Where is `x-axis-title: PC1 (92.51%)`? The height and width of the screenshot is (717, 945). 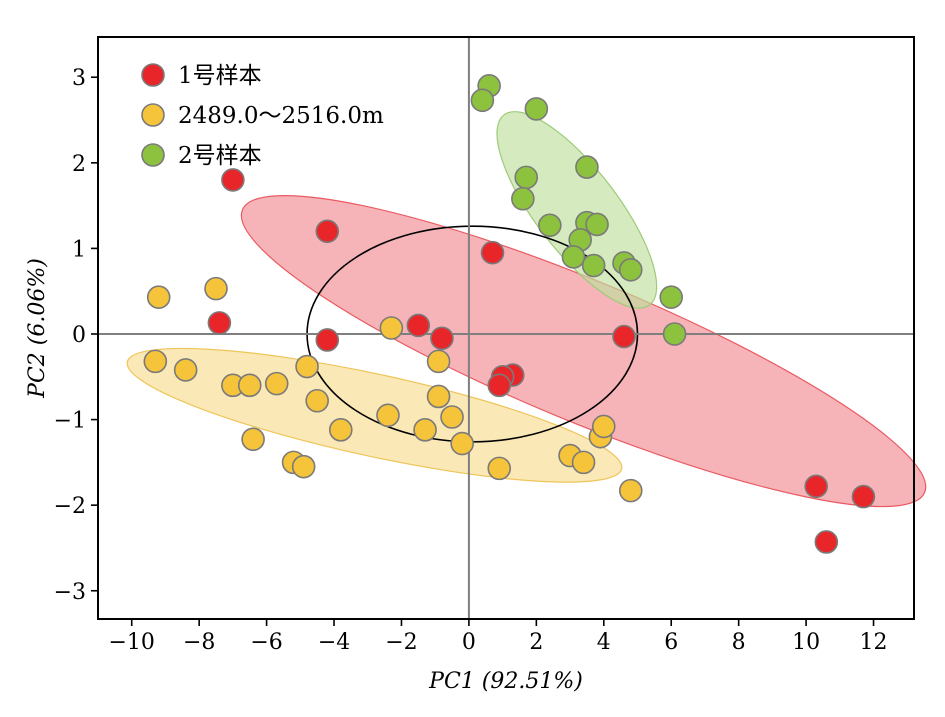 x-axis-title: PC1 (92.51%) is located at coordinates (505, 681).